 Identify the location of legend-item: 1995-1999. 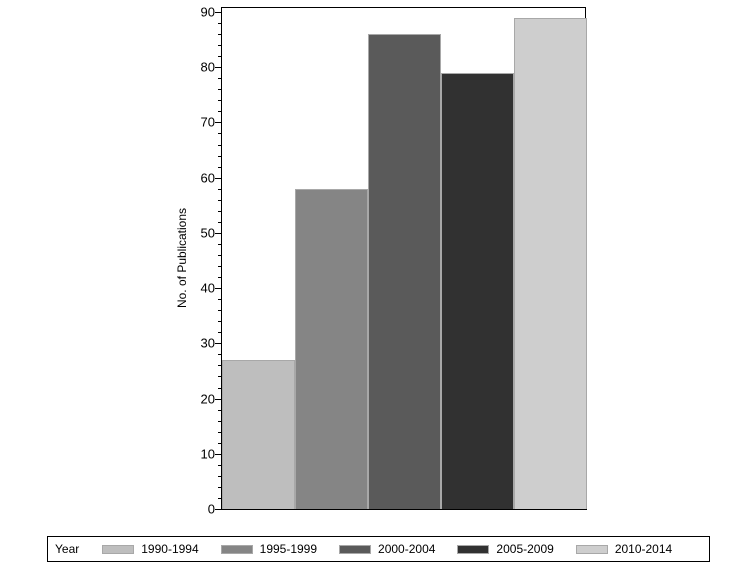
(269, 549).